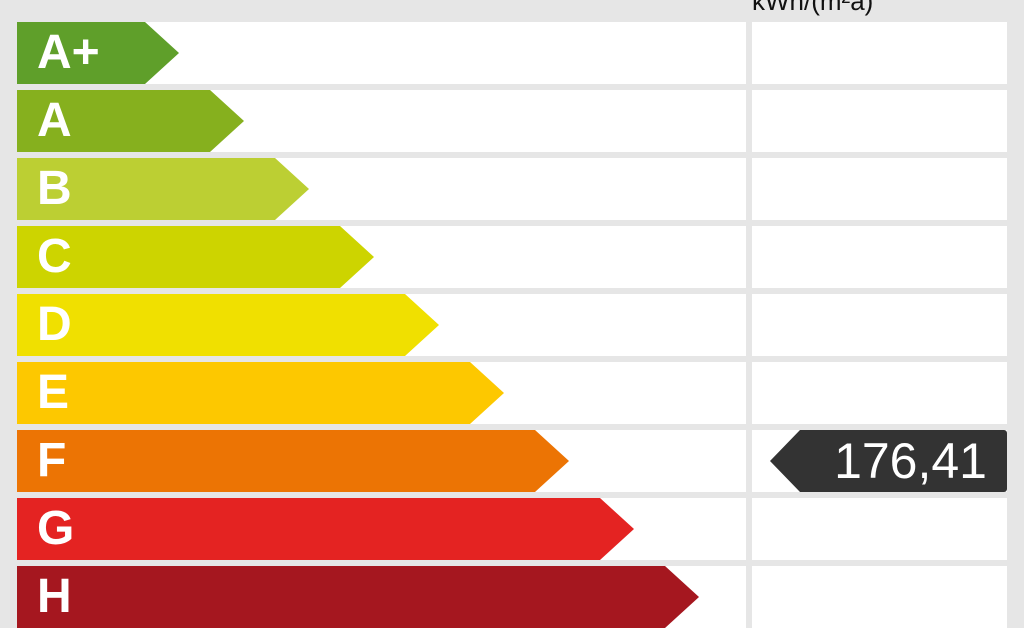 This screenshot has height=628, width=1024. I want to click on rating-bar-A+: A+, so click(98, 53).